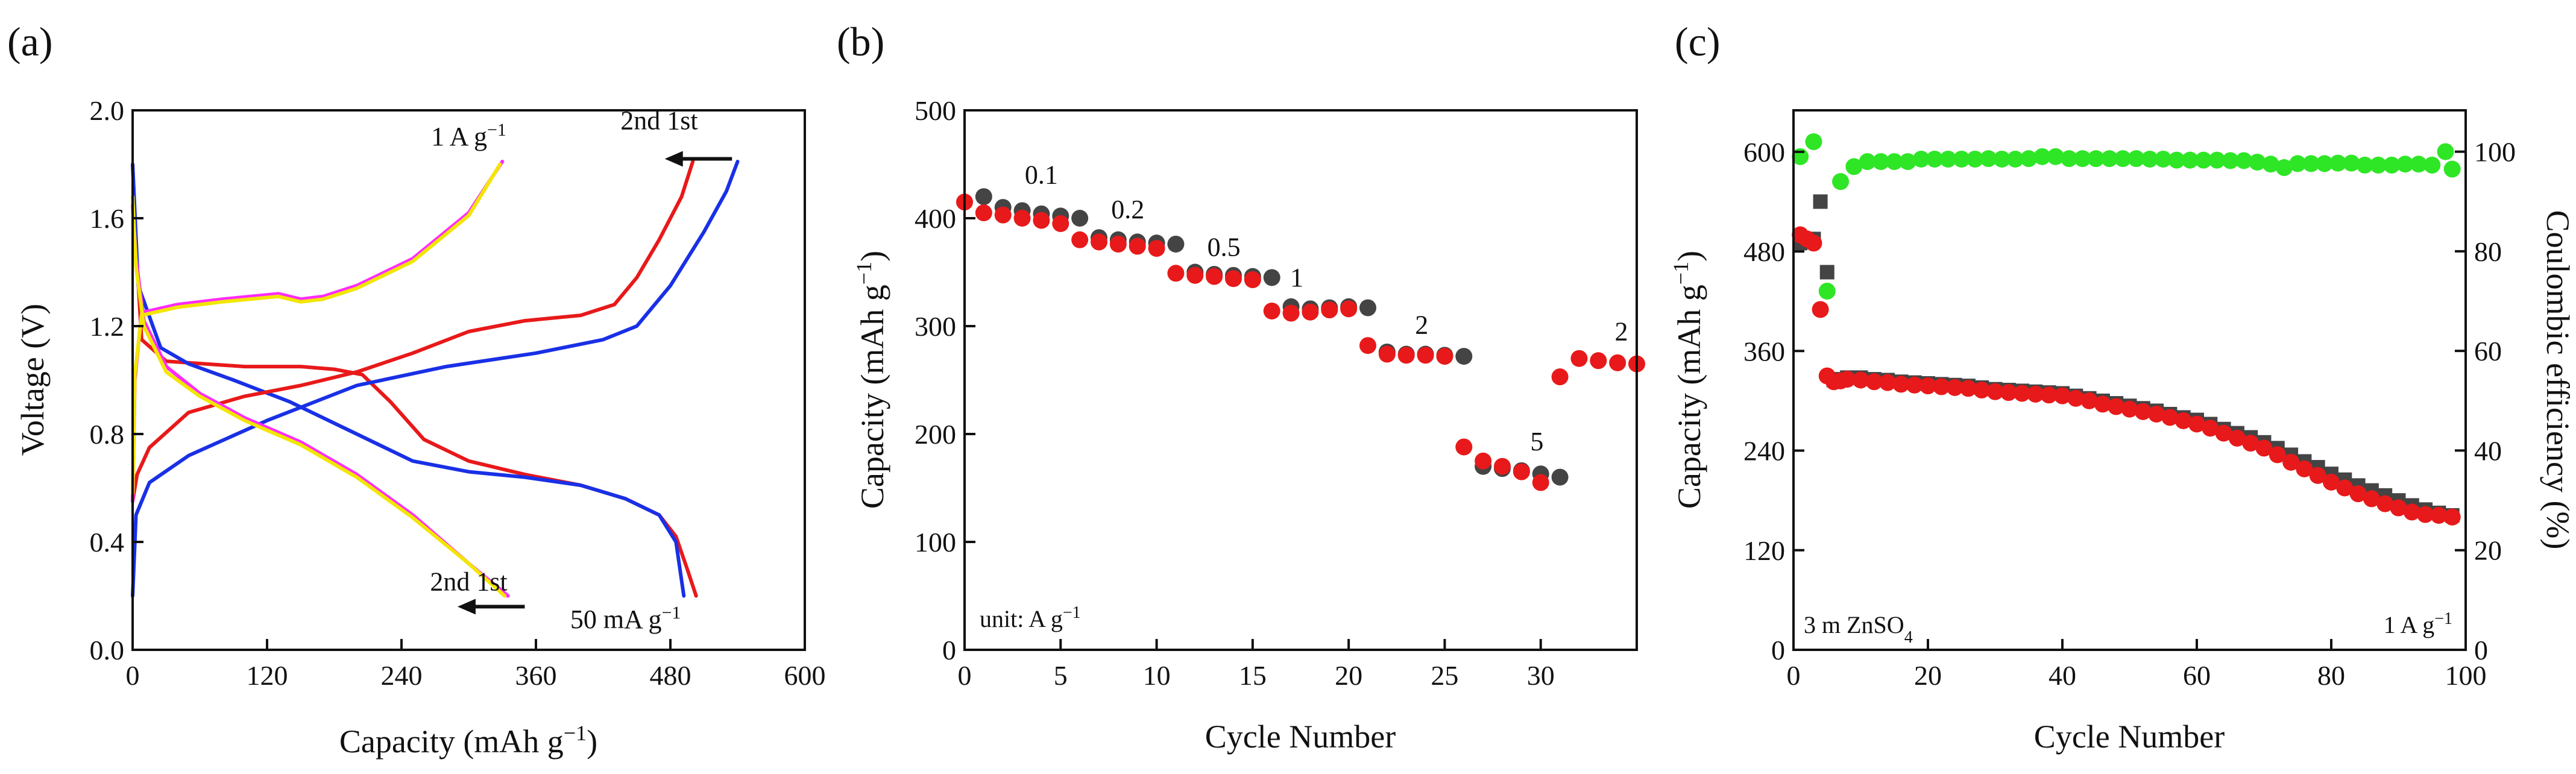 The width and height of the screenshot is (2576, 774). What do you see at coordinates (1061, 676) in the screenshot?
I see `x-tick-label: 5` at bounding box center [1061, 676].